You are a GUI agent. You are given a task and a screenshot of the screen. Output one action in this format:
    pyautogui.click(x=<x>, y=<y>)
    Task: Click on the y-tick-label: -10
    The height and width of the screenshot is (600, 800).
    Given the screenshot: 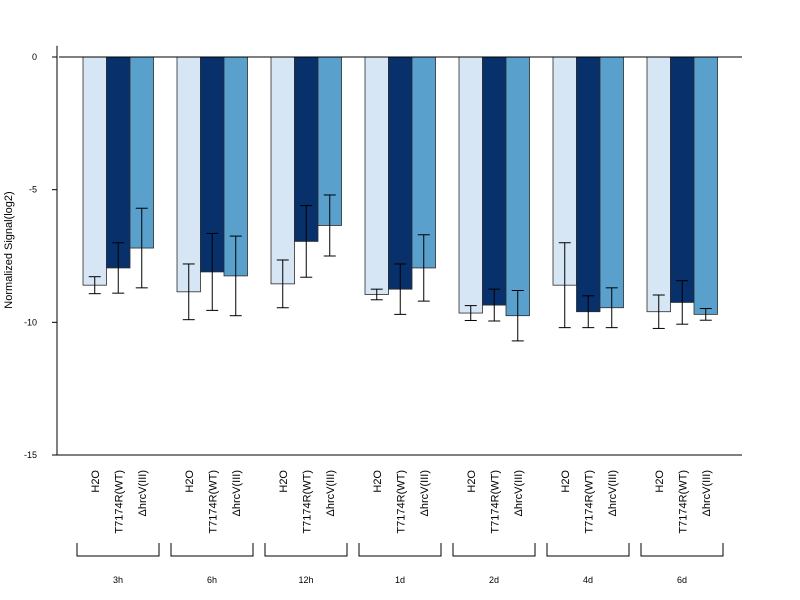 What is the action you would take?
    pyautogui.click(x=30, y=322)
    